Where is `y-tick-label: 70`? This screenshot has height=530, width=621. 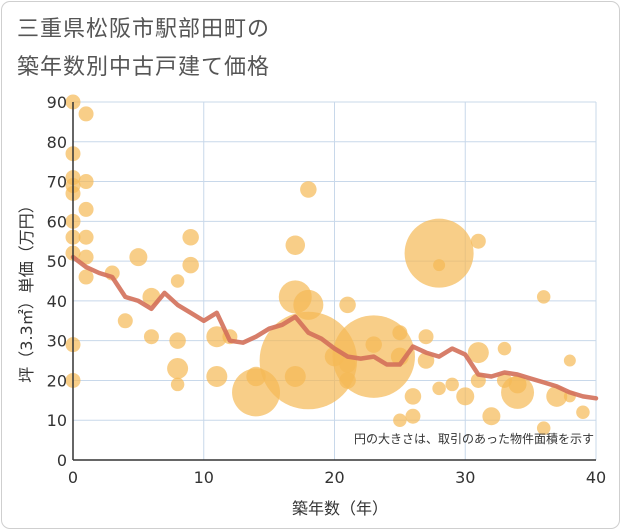 y-tick-label: 70 is located at coordinates (57, 182).